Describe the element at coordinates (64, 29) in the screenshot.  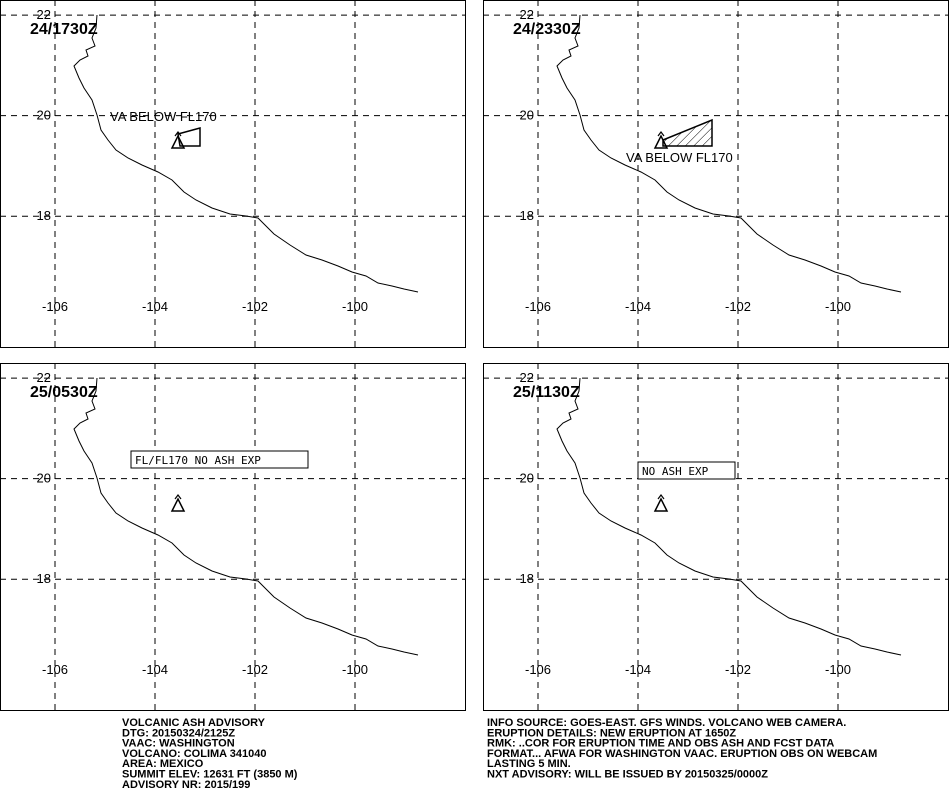
I see `valid-time: 24/1730Z` at that location.